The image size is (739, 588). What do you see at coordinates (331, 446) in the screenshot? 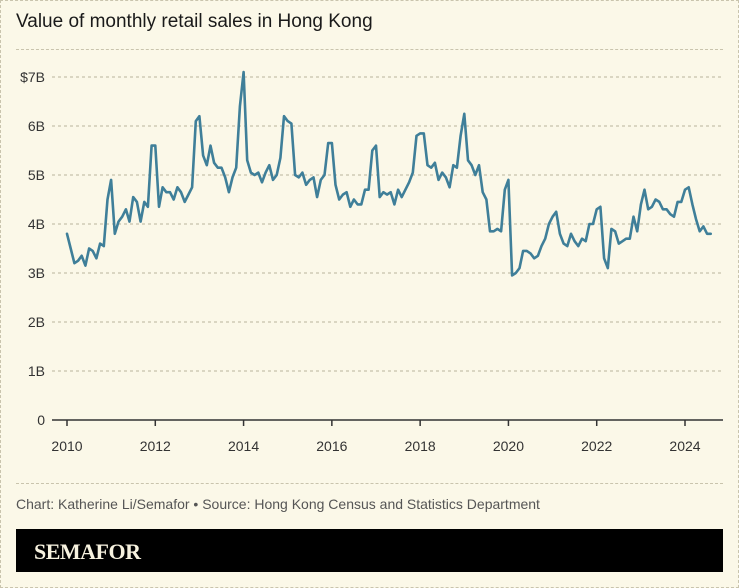
I see `x-tick-label: 2016` at bounding box center [331, 446].